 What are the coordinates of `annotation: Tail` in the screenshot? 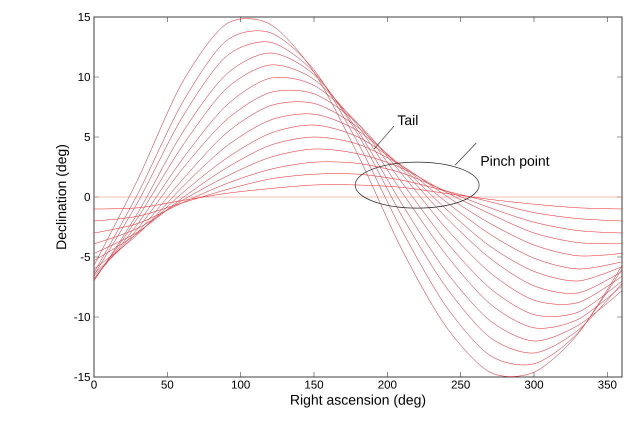 It's located at (408, 120).